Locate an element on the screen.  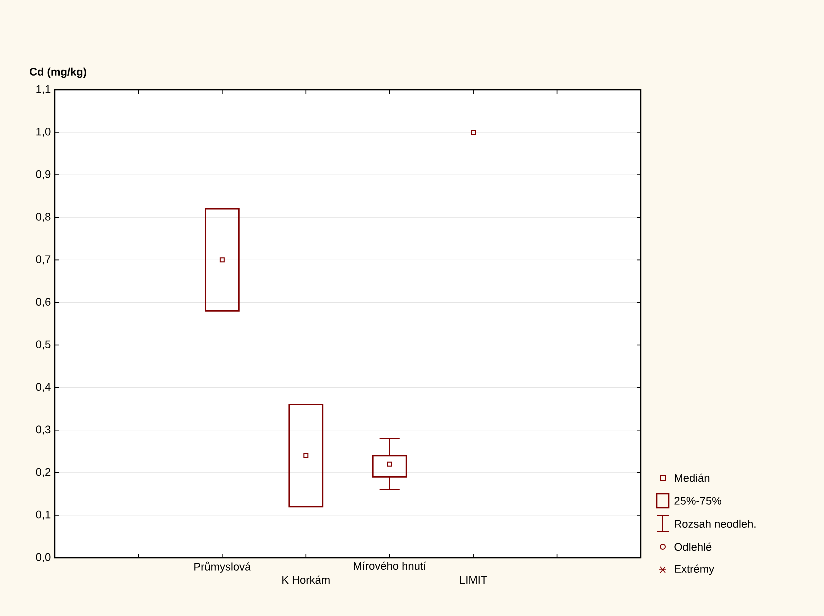
x-tick-label: K Horkám is located at coordinates (306, 580).